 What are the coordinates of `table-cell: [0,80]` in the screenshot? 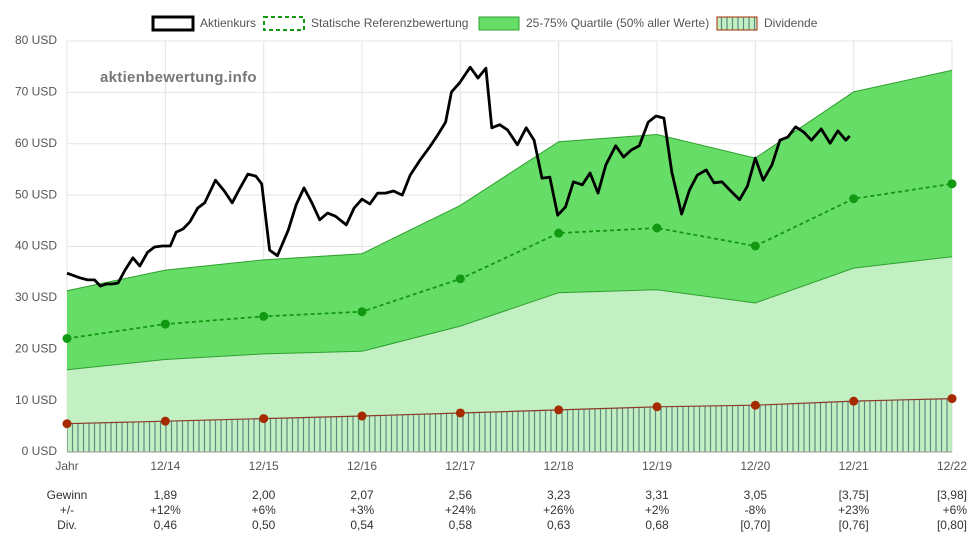 It's located at (952, 525).